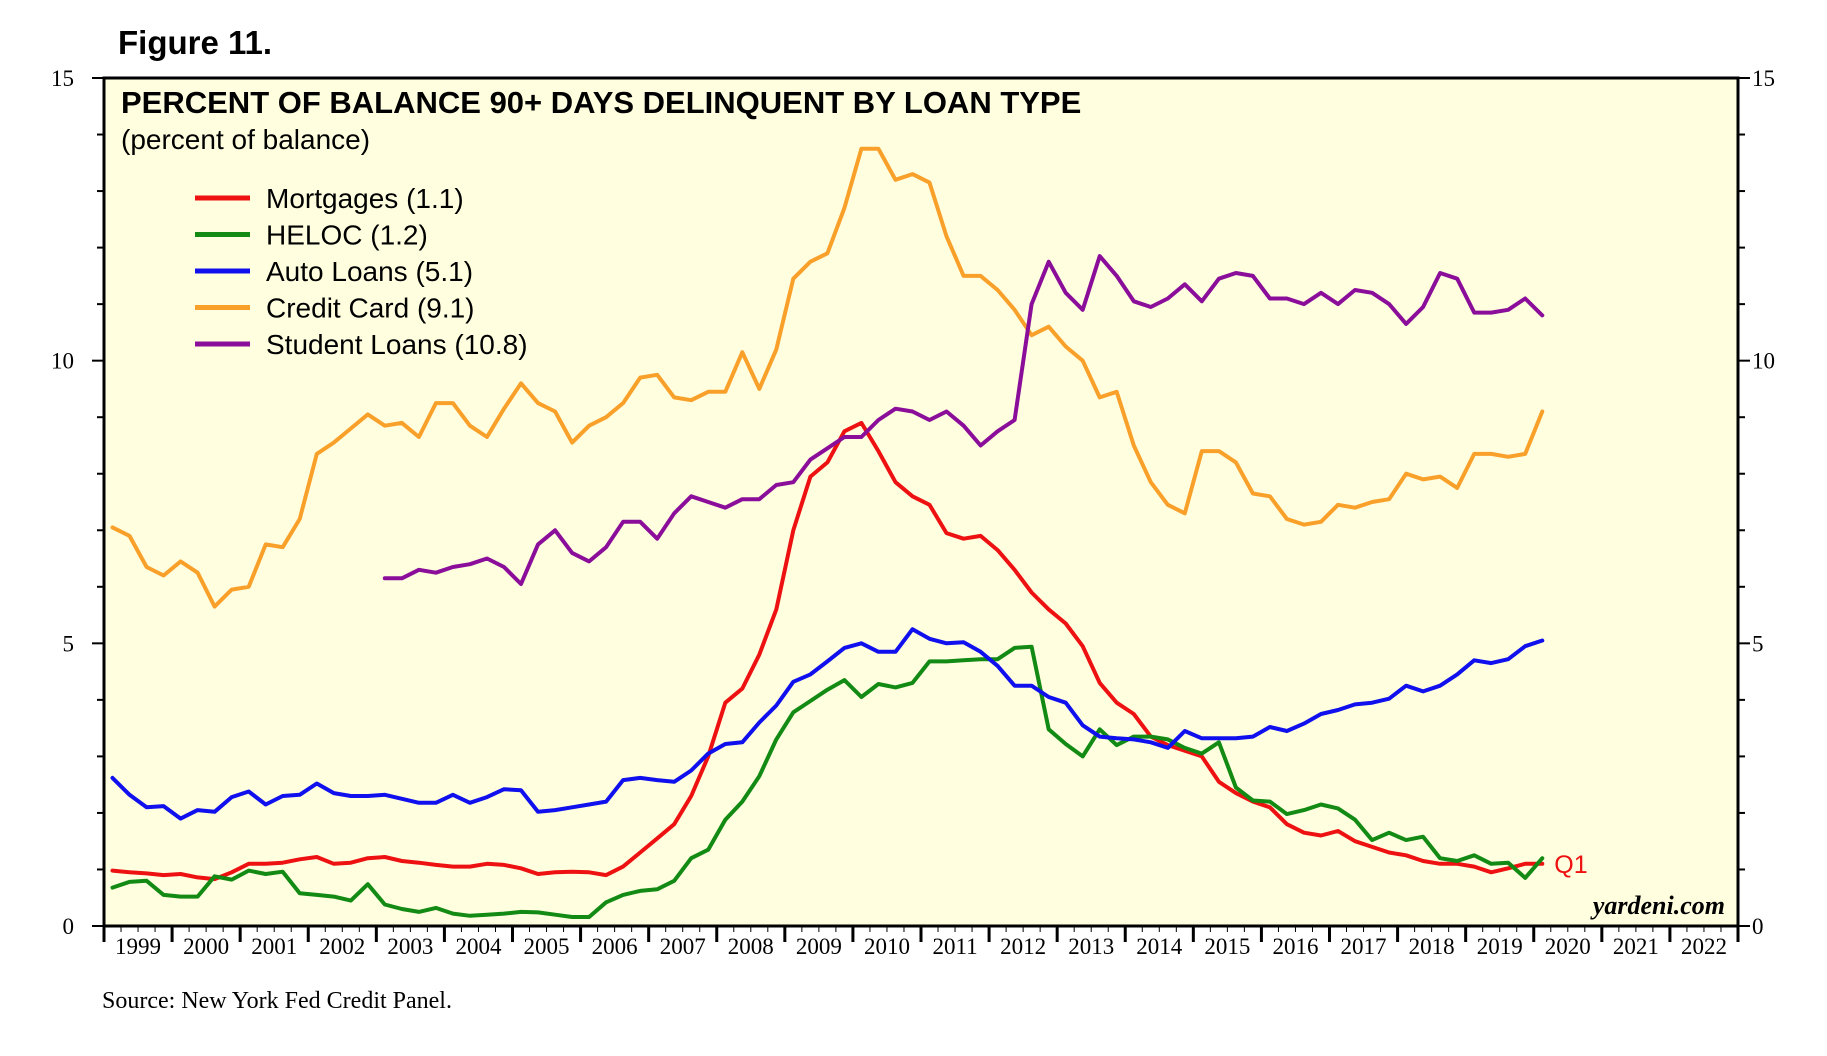 The height and width of the screenshot is (1056, 1827). Describe the element at coordinates (69, 643) in the screenshot. I see `y-tick-label-left: 5` at that location.